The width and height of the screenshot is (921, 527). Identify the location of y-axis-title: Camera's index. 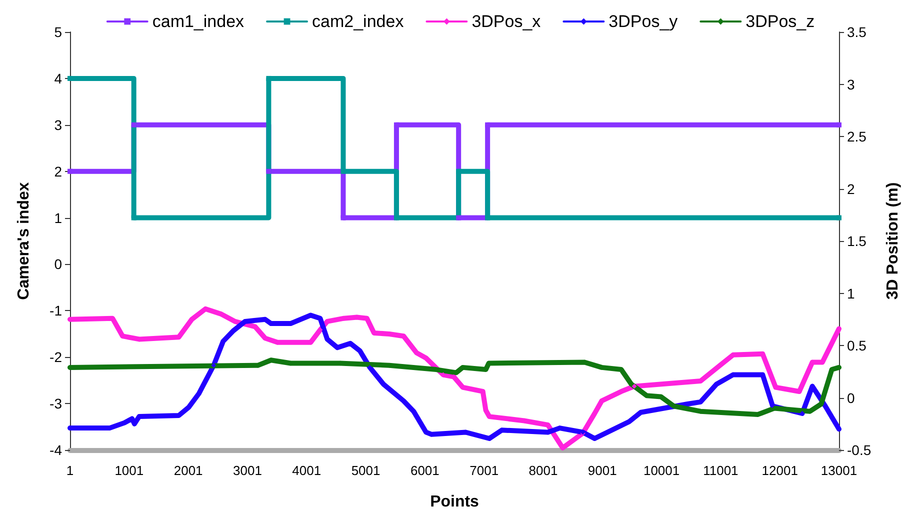
(24, 241).